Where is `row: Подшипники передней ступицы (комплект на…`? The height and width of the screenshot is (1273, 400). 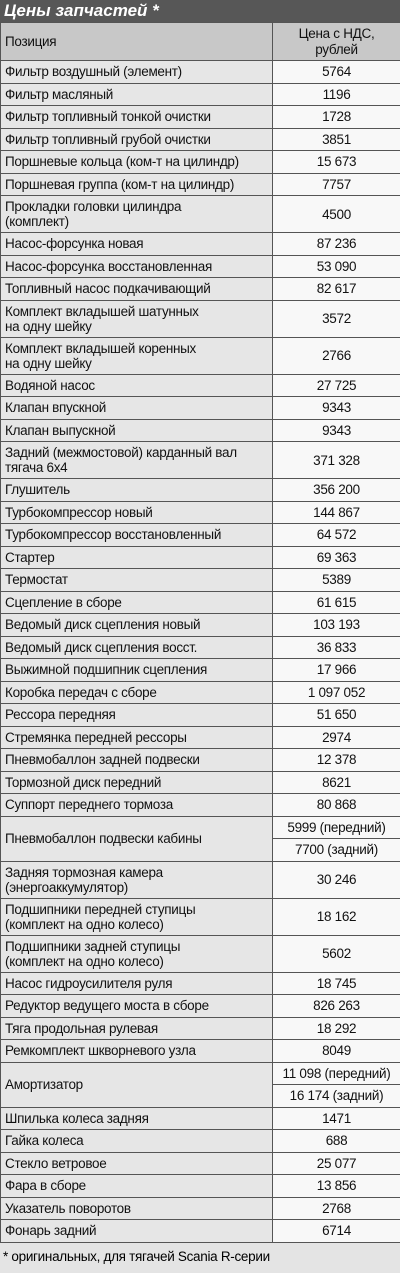 row: Подшипники передней ступицы (комплект на… is located at coordinates (200, 916).